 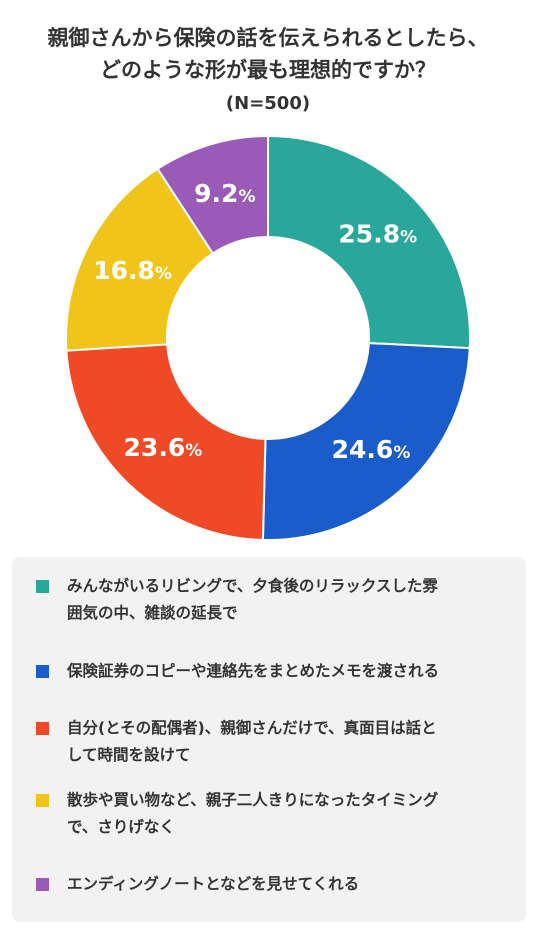 What do you see at coordinates (152, 613) in the screenshot?
I see `legend-label-line: 囲気の中、雑談の延長で` at bounding box center [152, 613].